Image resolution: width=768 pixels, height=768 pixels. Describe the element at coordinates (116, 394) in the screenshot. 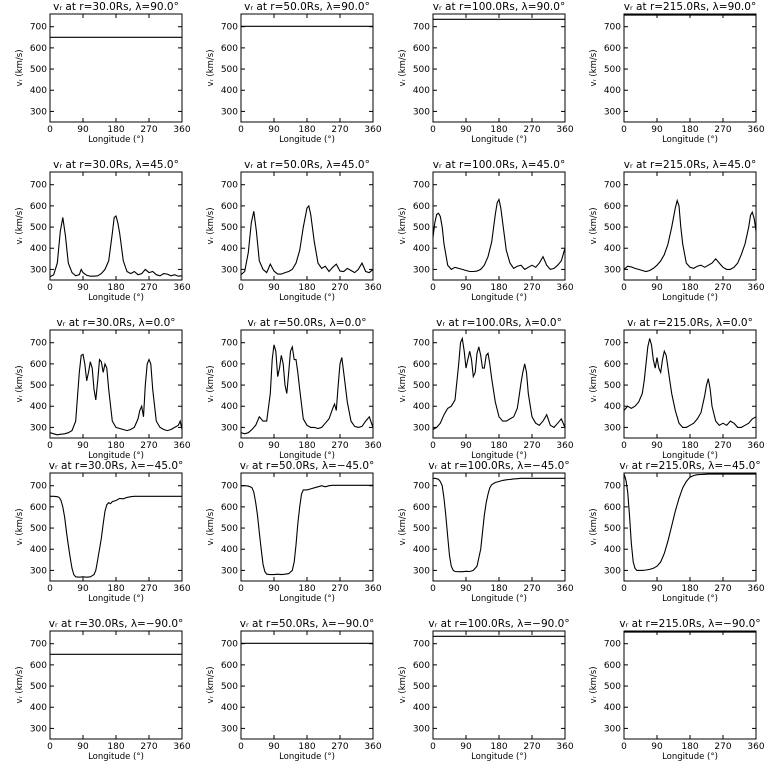

I see `series-line` at that location.